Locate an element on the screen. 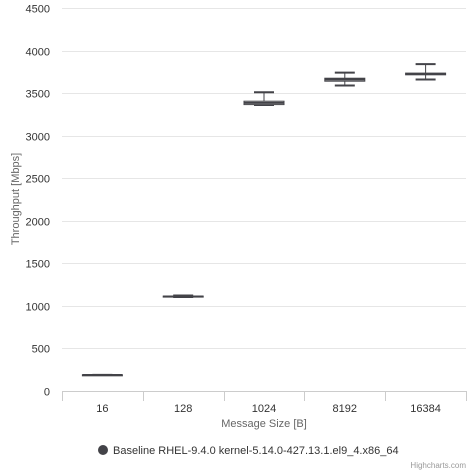  y-tick-label: 0 is located at coordinates (47, 393).